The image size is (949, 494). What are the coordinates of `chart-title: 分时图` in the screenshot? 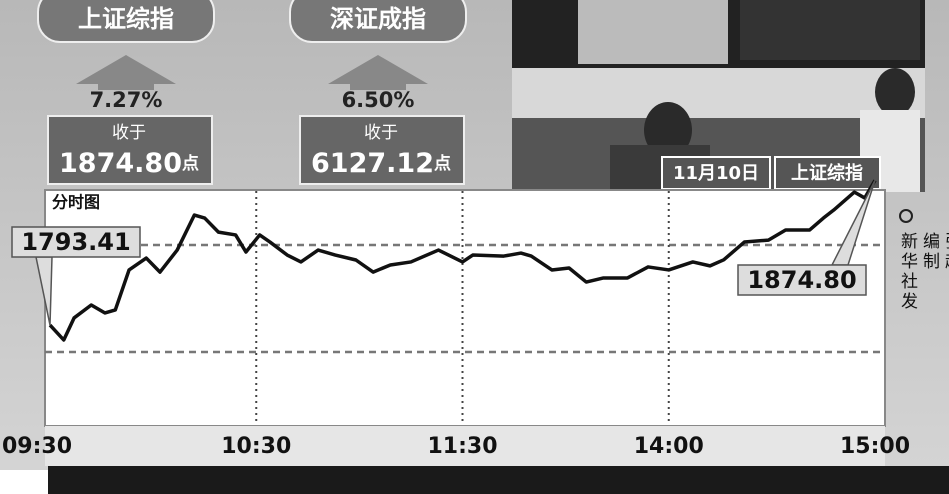 It's located at (76, 202).